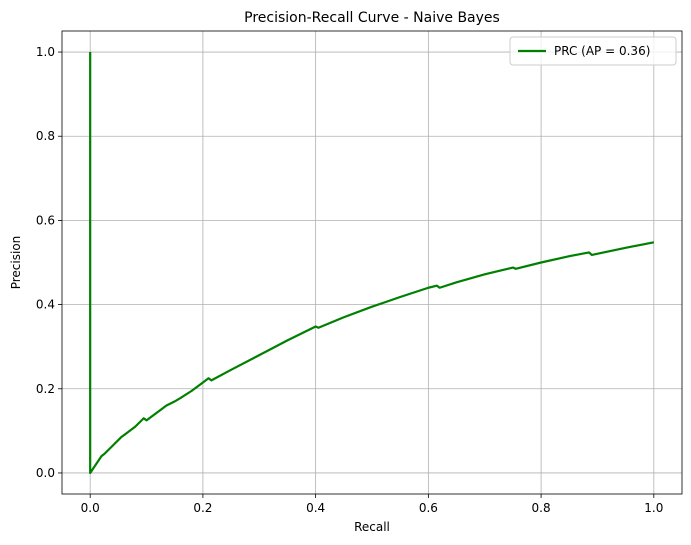 Image resolution: width=691 pixels, height=545 pixels. I want to click on x-axis-ticks: 0.0 0.2 0.4 0.6 0.8 1.0, so click(372, 504).